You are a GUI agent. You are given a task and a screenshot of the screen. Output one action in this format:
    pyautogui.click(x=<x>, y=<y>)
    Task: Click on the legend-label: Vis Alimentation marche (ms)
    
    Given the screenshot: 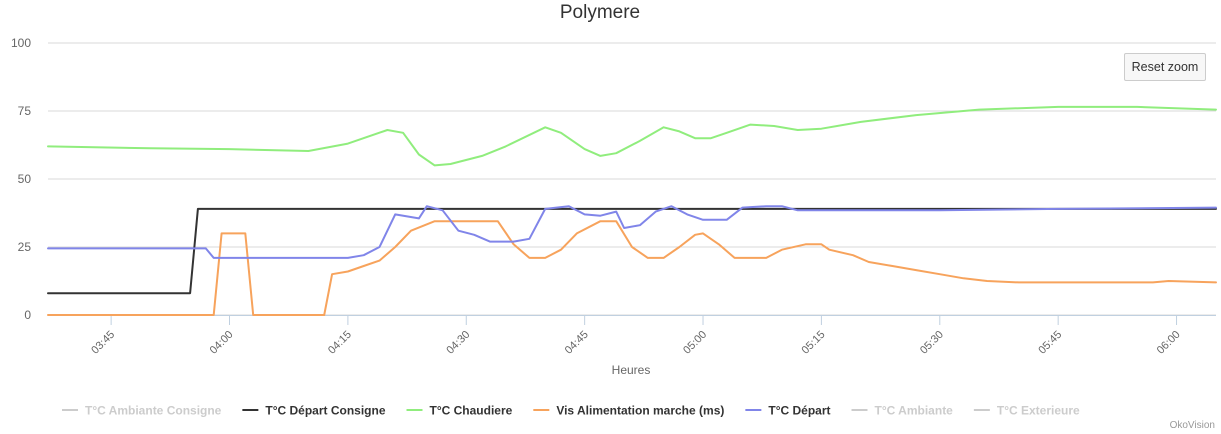 What is the action you would take?
    pyautogui.click(x=640, y=411)
    